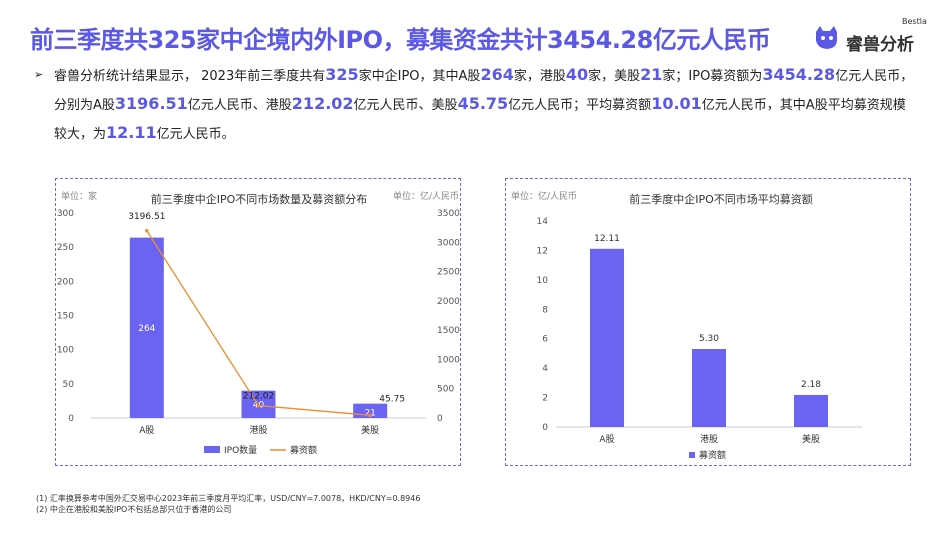 Image resolution: width=950 pixels, height=534 pixels. What do you see at coordinates (419, 76) in the screenshot?
I see `summary-segment: 家中企IPO，其中A股` at bounding box center [419, 76].